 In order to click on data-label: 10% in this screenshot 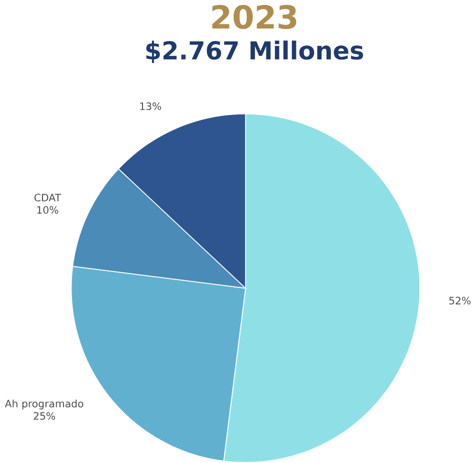, I will do `click(47, 210)`.